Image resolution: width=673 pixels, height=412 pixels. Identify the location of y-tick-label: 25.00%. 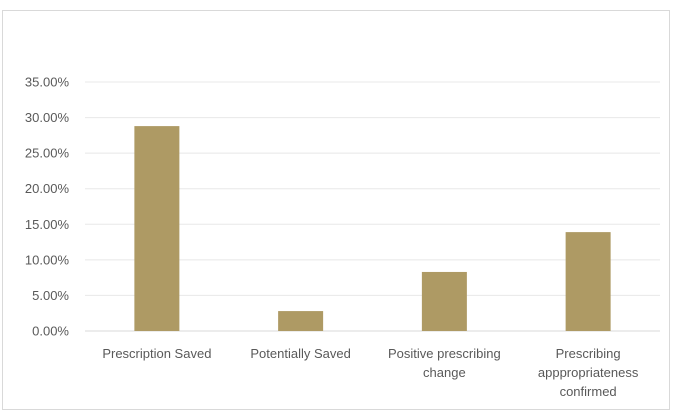
(47, 153).